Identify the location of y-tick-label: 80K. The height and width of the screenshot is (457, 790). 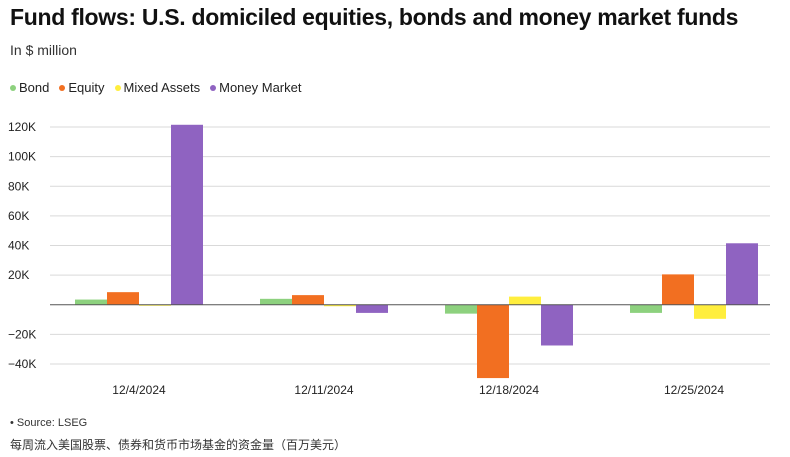
(18, 186).